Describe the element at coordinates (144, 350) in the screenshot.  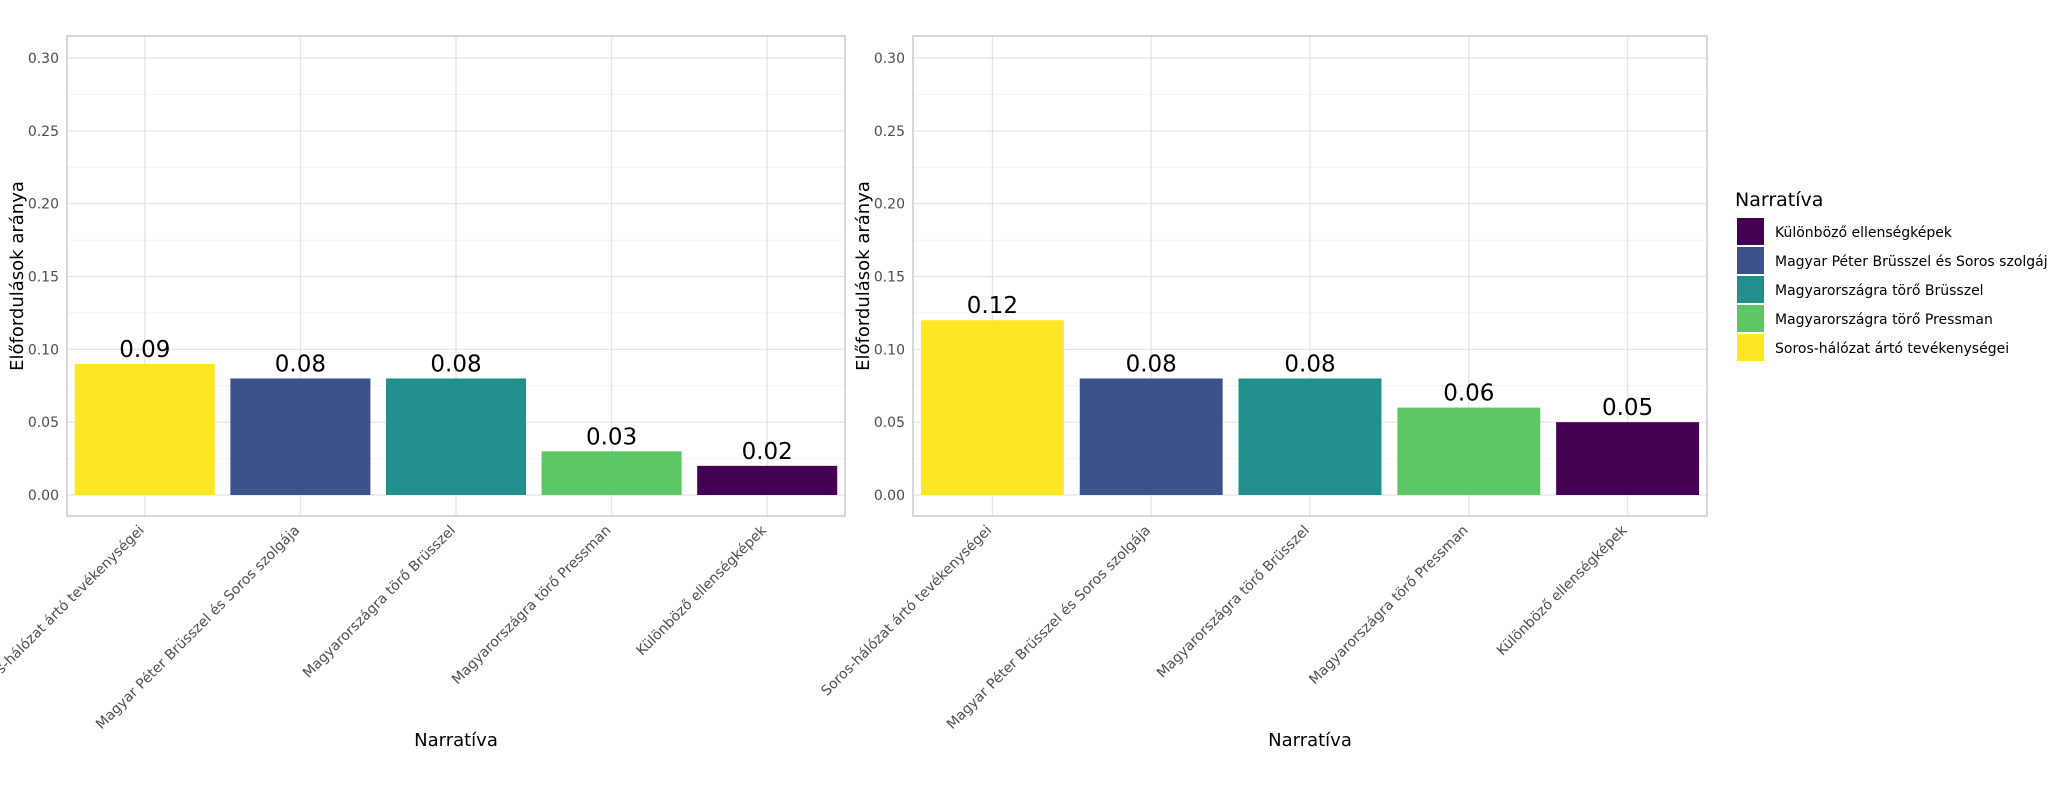
I see `bar-value-label: 0.09` at that location.